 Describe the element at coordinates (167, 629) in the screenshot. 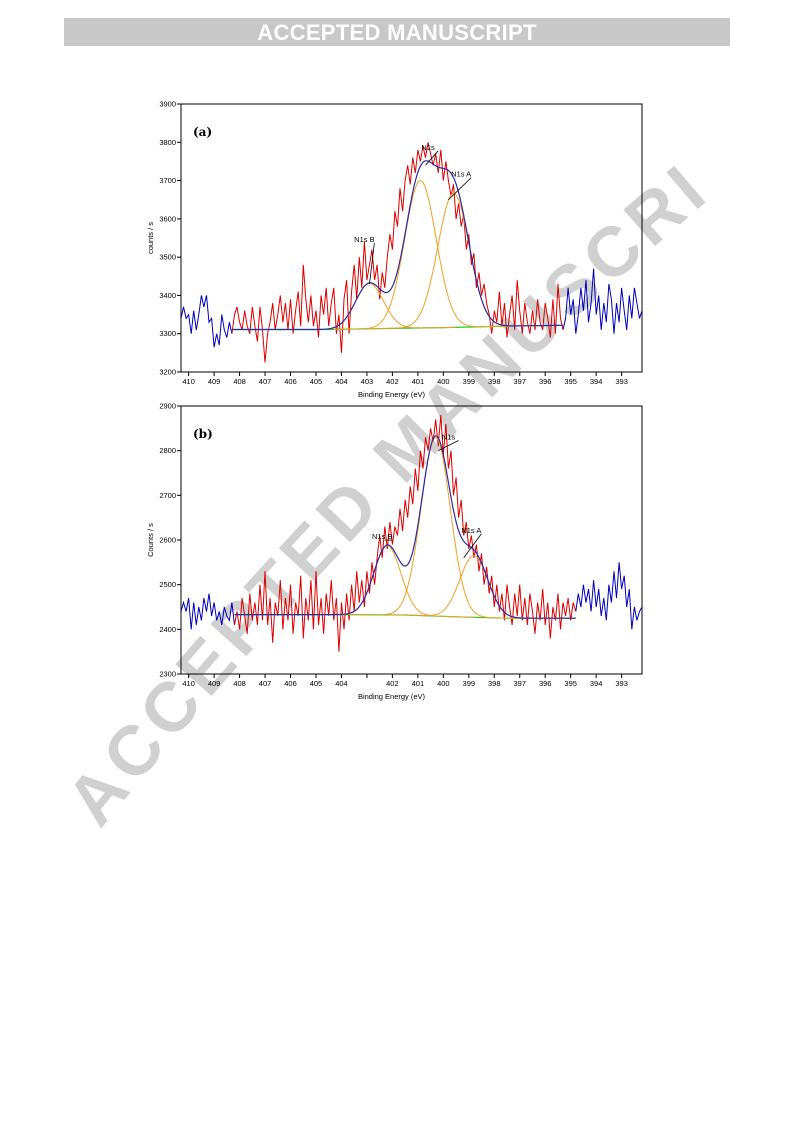

I see `y-tick-label: 2400` at that location.